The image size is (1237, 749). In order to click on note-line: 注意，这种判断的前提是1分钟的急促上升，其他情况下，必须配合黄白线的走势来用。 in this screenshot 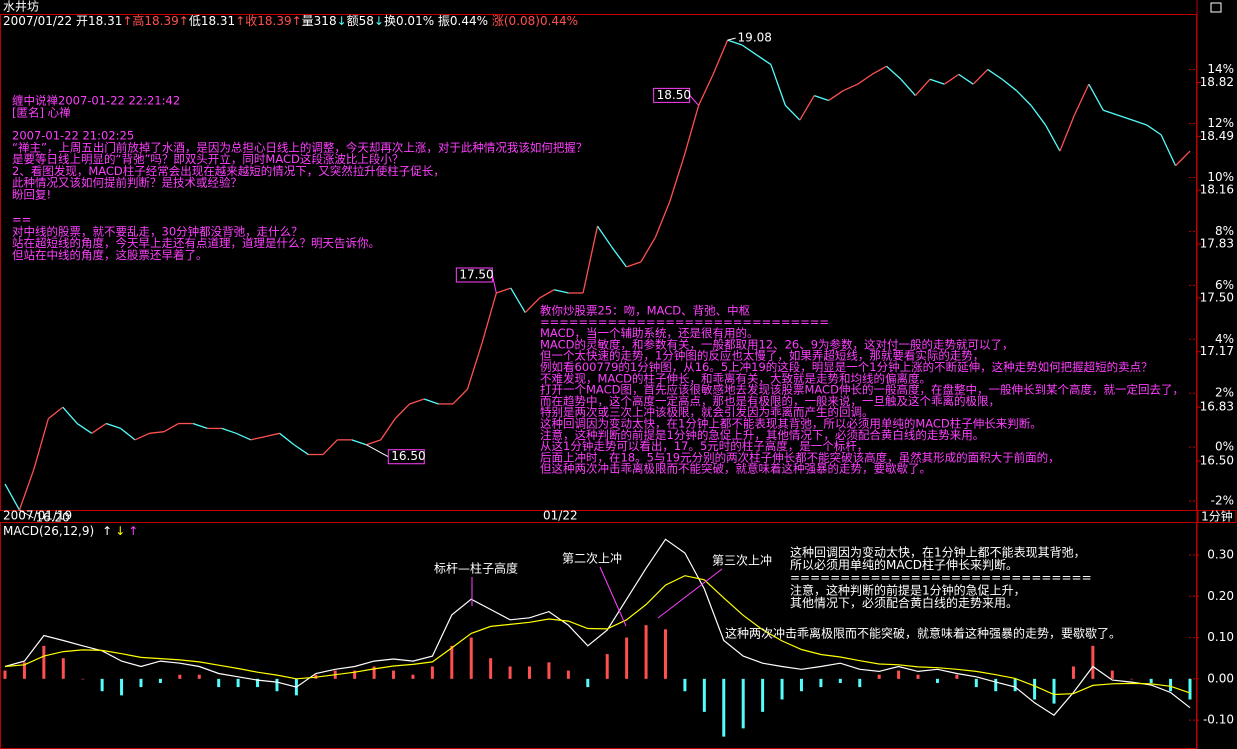, I will do `click(762, 435)`.